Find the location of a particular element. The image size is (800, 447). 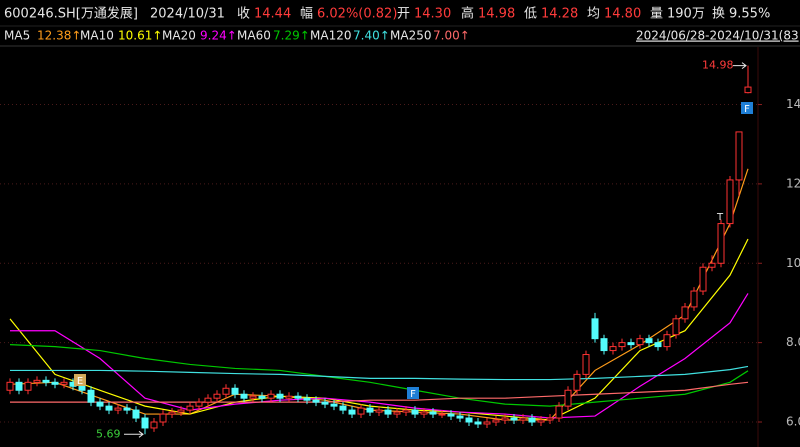

period-range: 2024/06/28-2024/10/31(83 is located at coordinates (717, 36).